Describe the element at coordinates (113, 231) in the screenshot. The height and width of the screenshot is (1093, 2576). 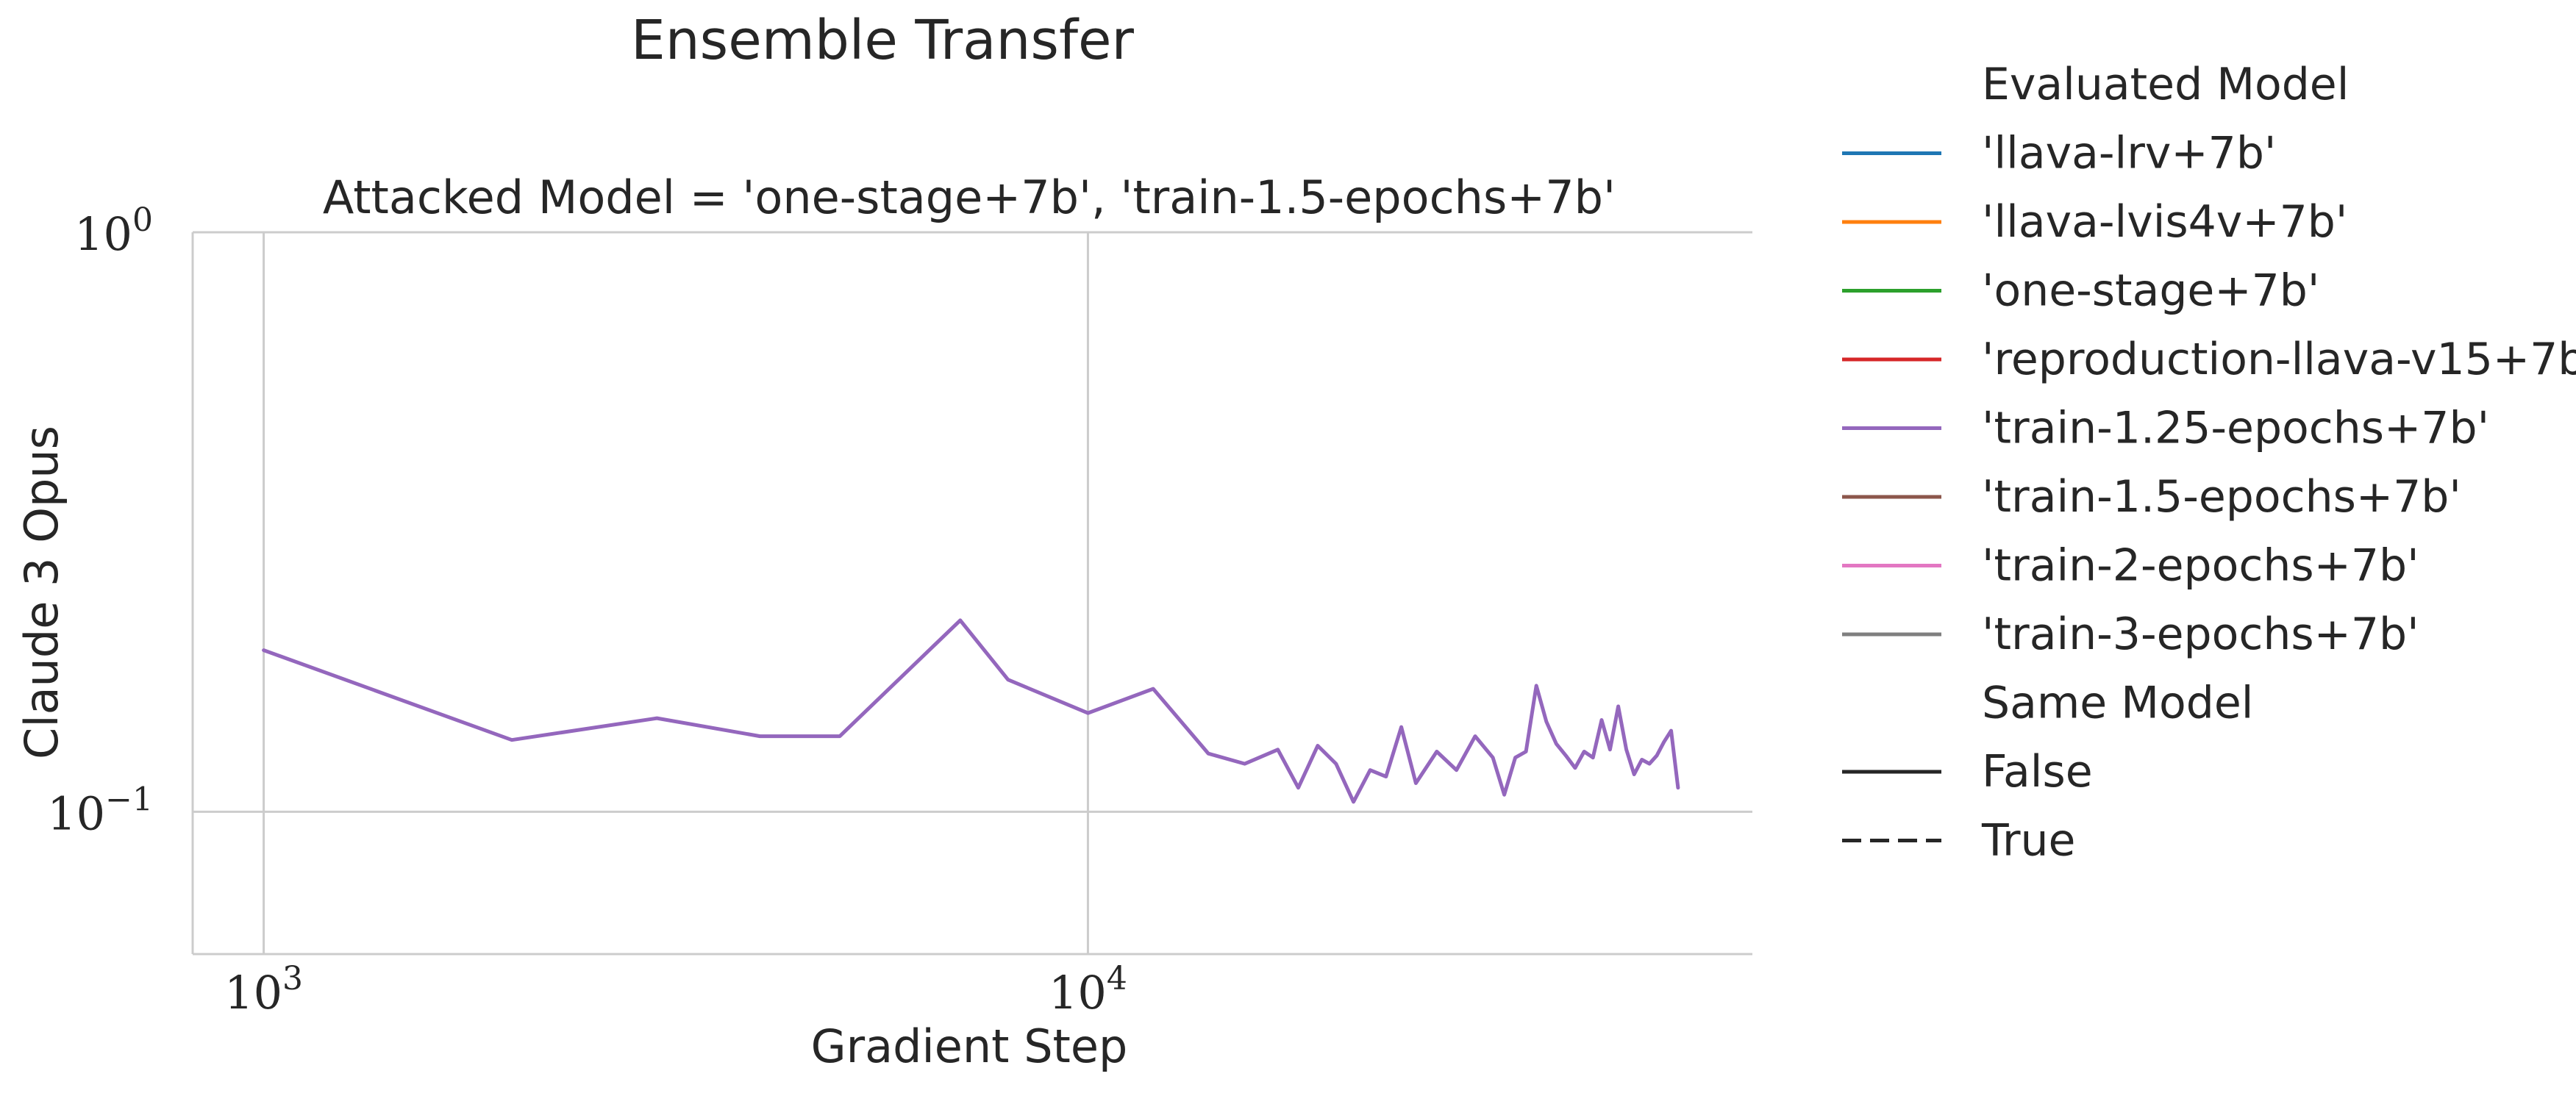
I see `y-tick-label: 10⁰` at that location.